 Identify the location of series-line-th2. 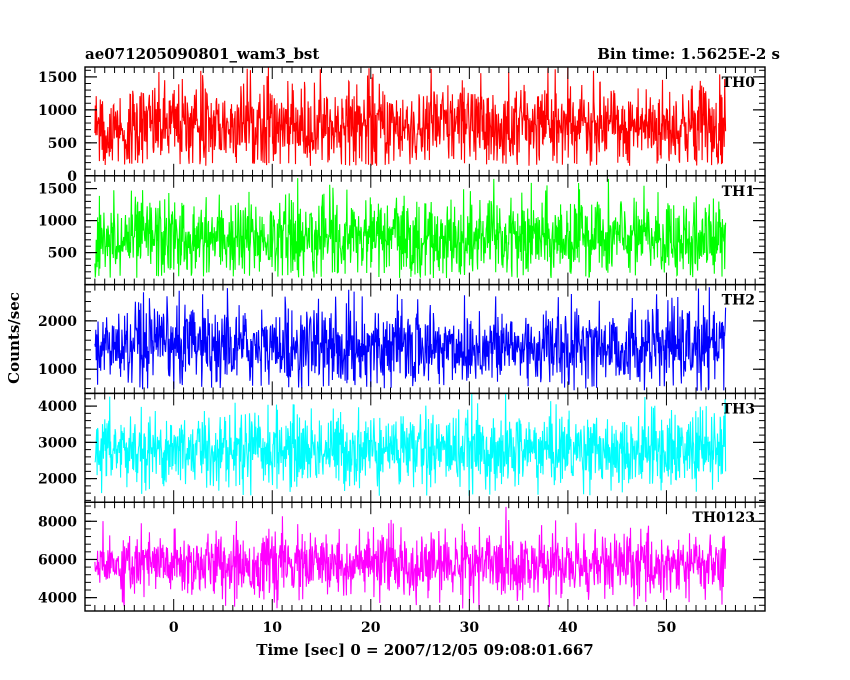
(410, 339).